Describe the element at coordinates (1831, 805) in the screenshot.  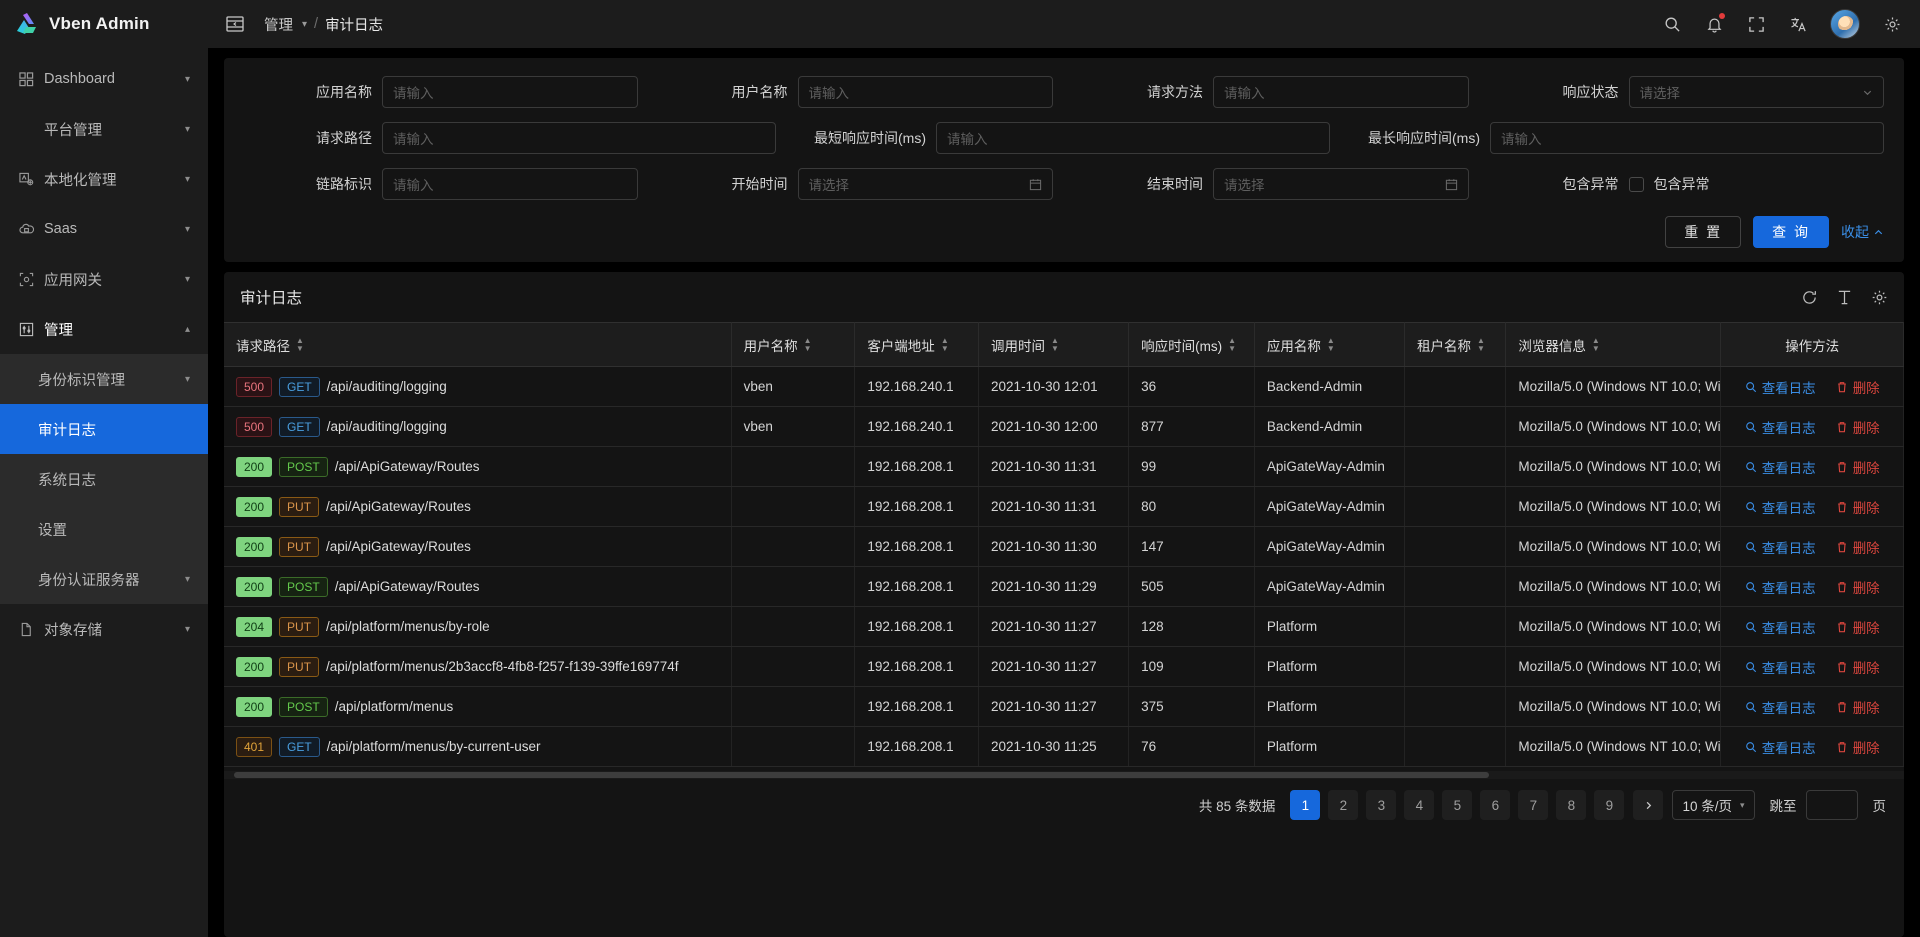
I see `jump-page-input` at that location.